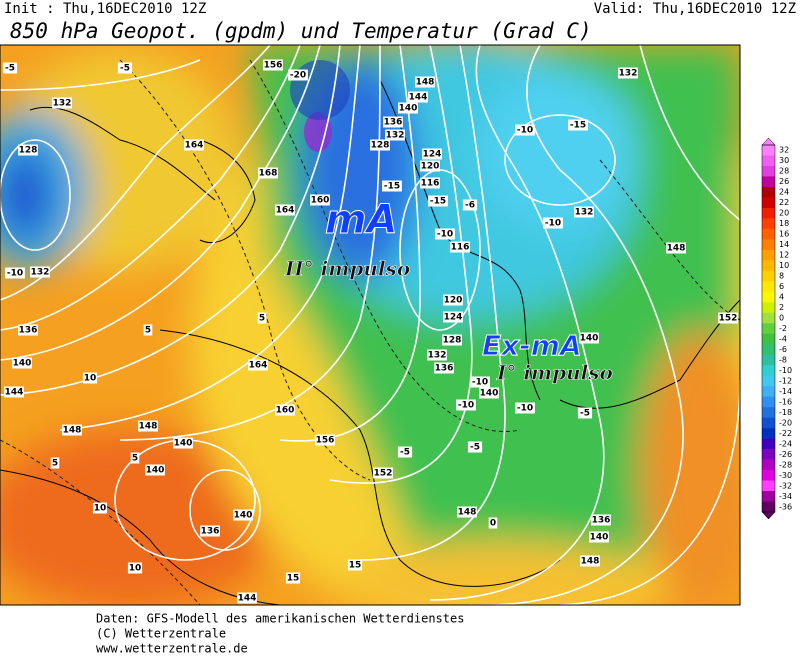 The height and width of the screenshot is (656, 800). I want to click on contour-label: 152, so click(728, 319).